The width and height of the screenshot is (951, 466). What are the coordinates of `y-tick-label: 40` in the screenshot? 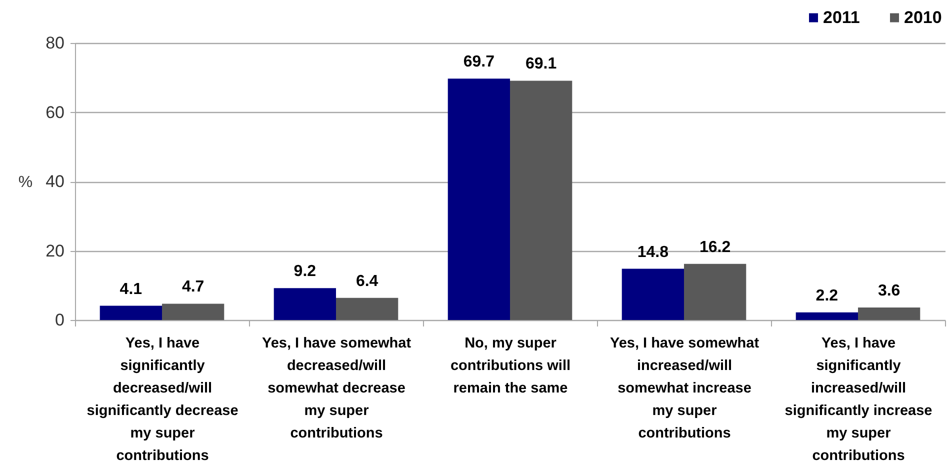 It's located at (55, 181).